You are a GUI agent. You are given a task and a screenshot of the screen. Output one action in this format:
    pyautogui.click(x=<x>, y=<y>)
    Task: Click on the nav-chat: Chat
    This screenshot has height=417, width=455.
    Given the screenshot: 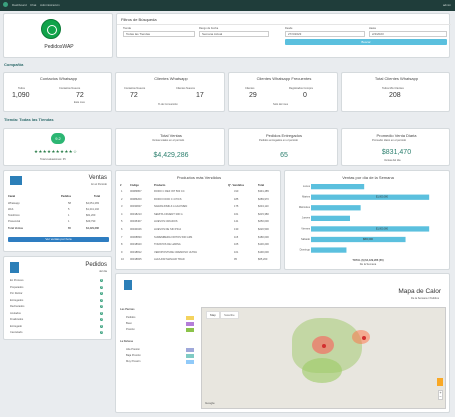 What is the action you would take?
    pyautogui.click(x=33, y=5)
    